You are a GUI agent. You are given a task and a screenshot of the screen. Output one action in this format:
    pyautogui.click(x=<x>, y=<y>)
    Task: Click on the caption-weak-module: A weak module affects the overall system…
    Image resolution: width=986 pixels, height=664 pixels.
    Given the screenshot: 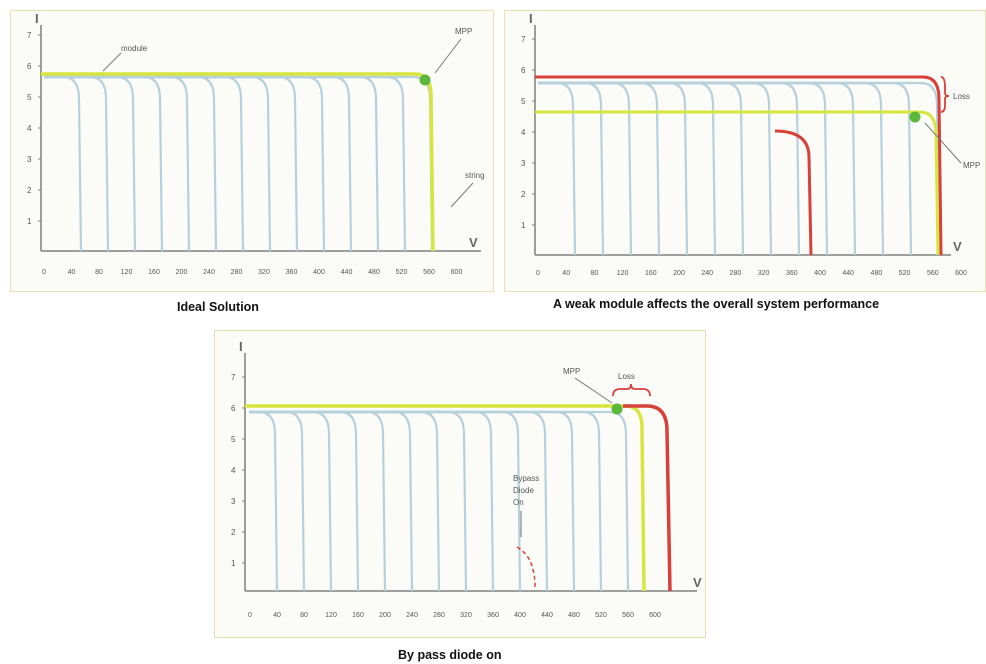 What is the action you would take?
    pyautogui.click(x=716, y=304)
    